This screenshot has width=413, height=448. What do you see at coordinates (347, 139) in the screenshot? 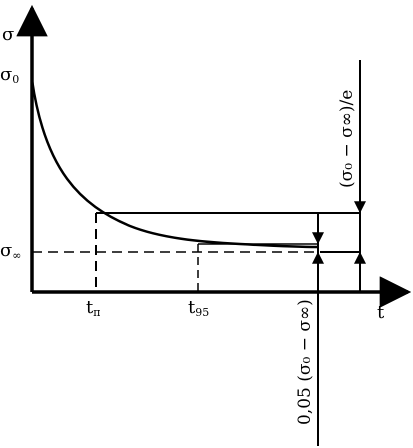
I see `upper-interval-annotation: (σ₀ − σ∞)/e` at bounding box center [347, 139].